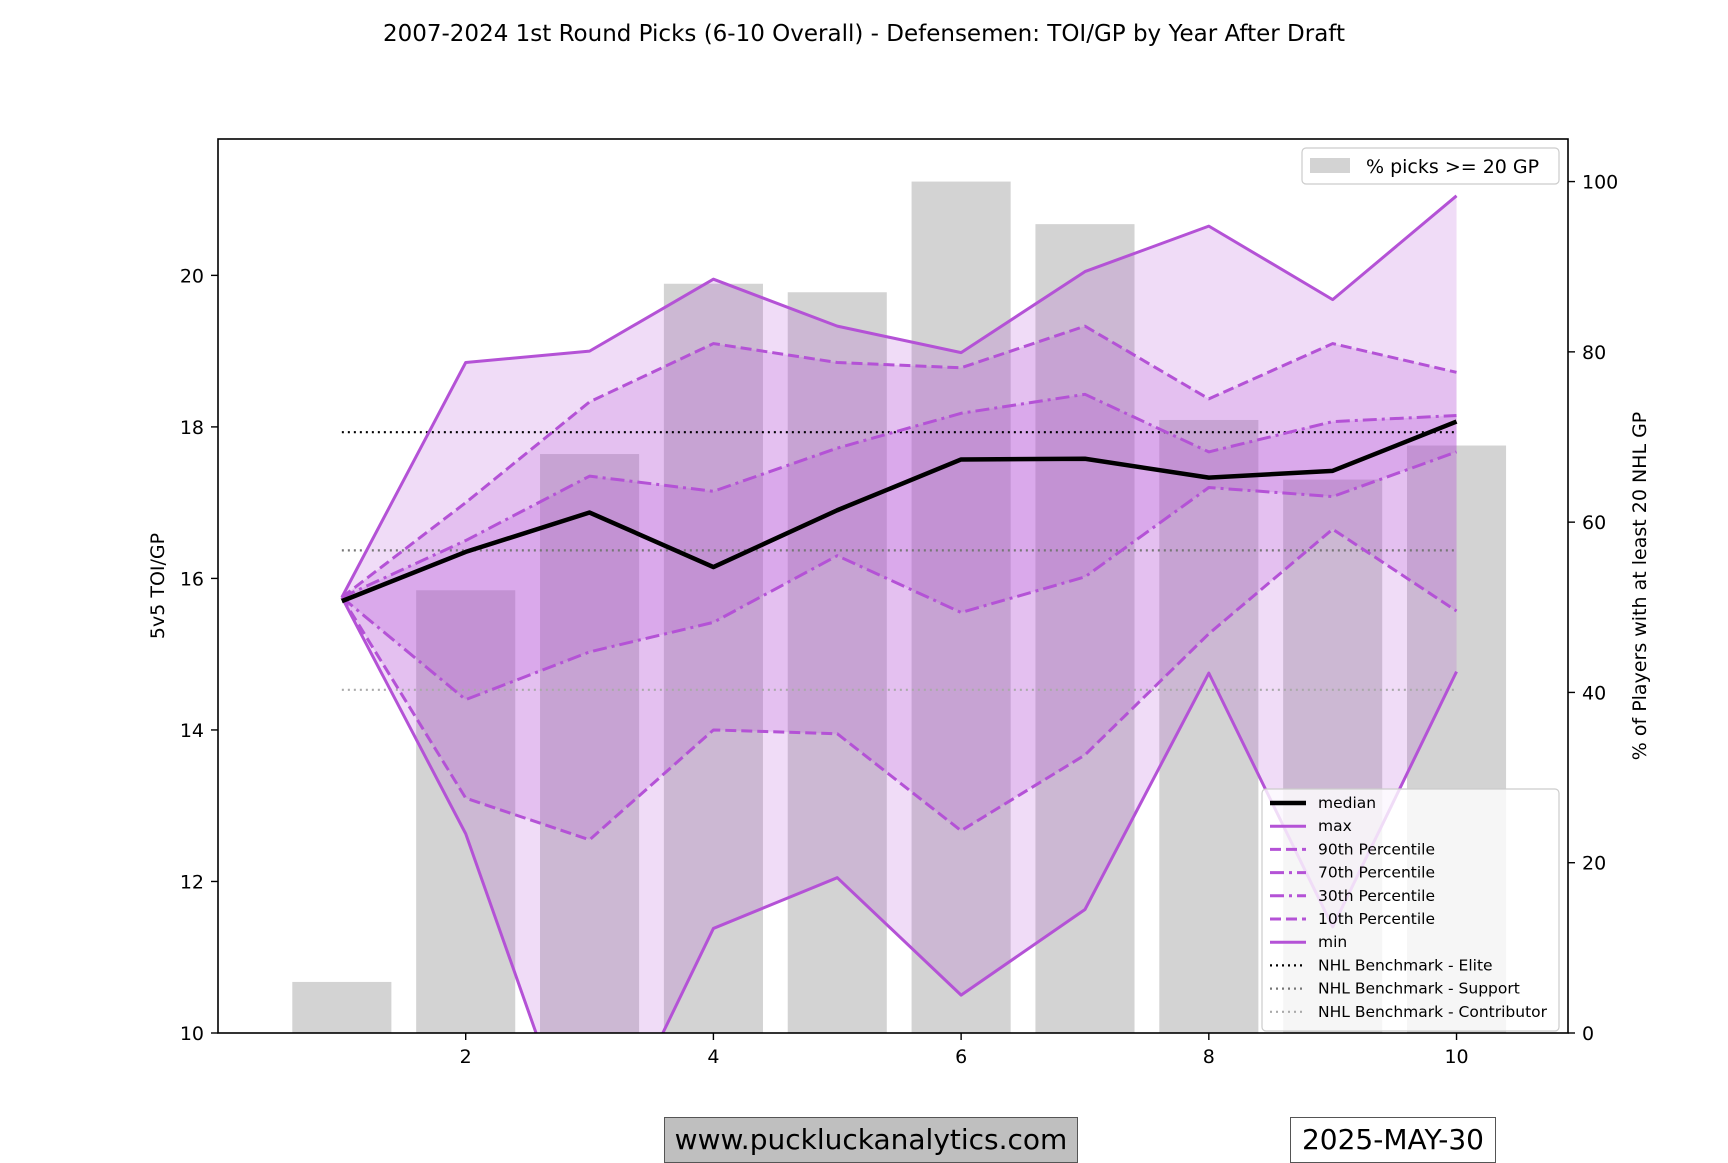  Describe the element at coordinates (1594, 523) in the screenshot. I see `y2-tick-label: 60` at that location.